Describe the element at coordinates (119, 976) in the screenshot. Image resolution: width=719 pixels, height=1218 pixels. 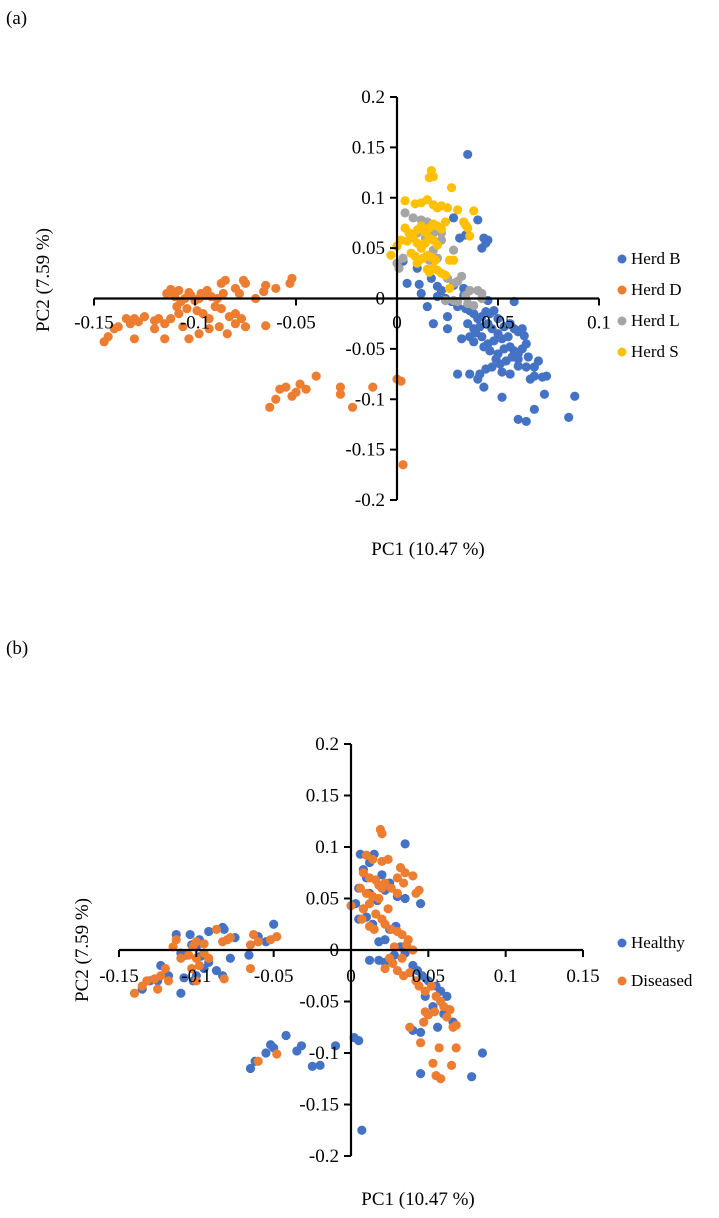
I see `x-tick-label: -0.15` at that location.